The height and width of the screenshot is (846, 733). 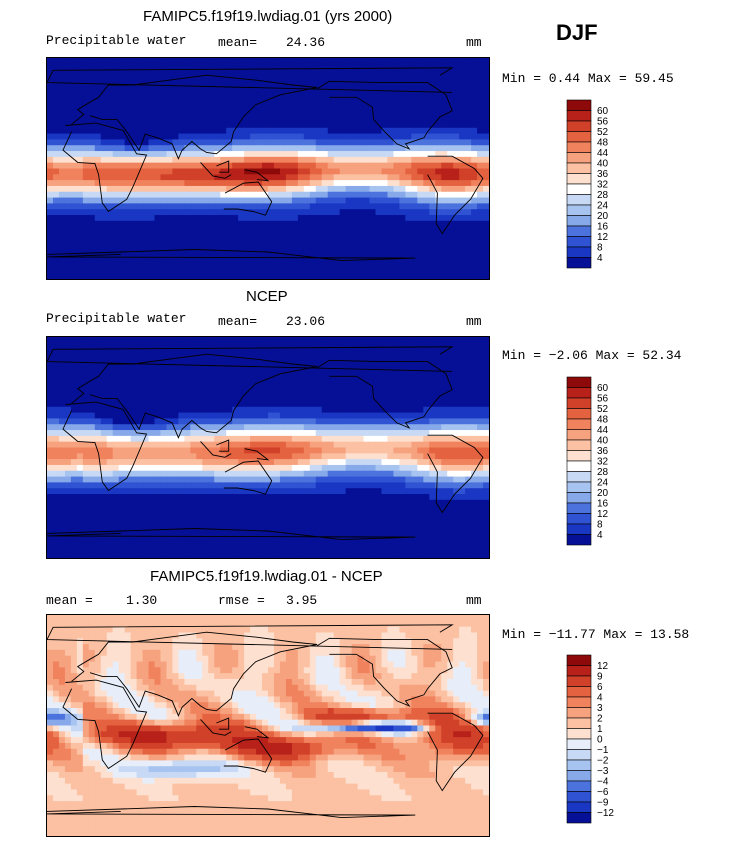 I want to click on panel-1-colorbar: 60 56 52 48 44 40 36 32 28 24 20 16 12 8 4, so click(x=596, y=187).